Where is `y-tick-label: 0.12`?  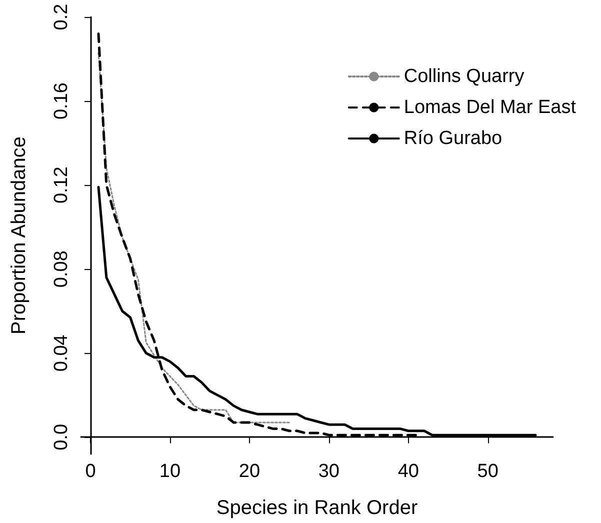 y-tick-label: 0.12 is located at coordinates (61, 185).